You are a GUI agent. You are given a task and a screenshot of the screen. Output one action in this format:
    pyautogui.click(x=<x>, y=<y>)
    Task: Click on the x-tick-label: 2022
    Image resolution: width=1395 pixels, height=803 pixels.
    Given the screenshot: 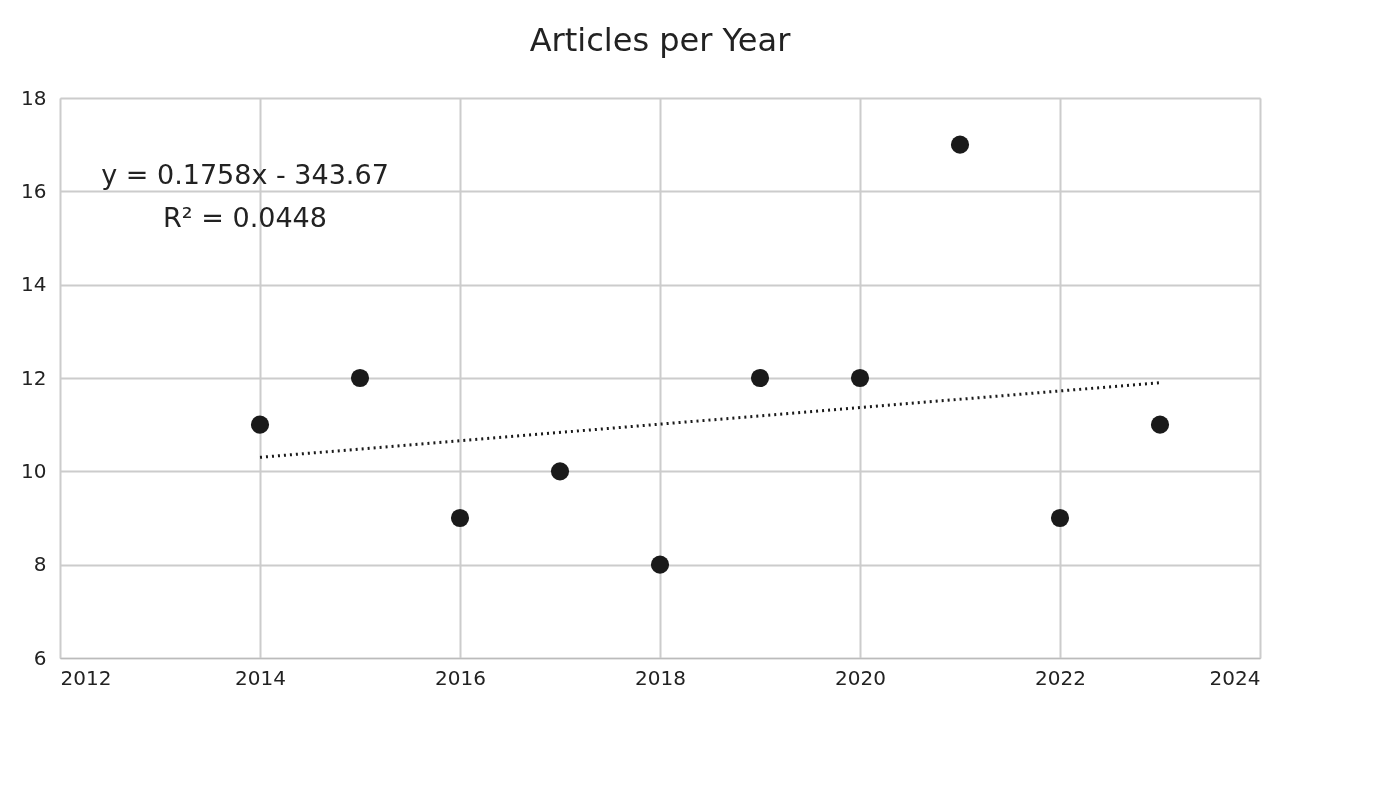 What is the action you would take?
    pyautogui.click(x=1060, y=677)
    